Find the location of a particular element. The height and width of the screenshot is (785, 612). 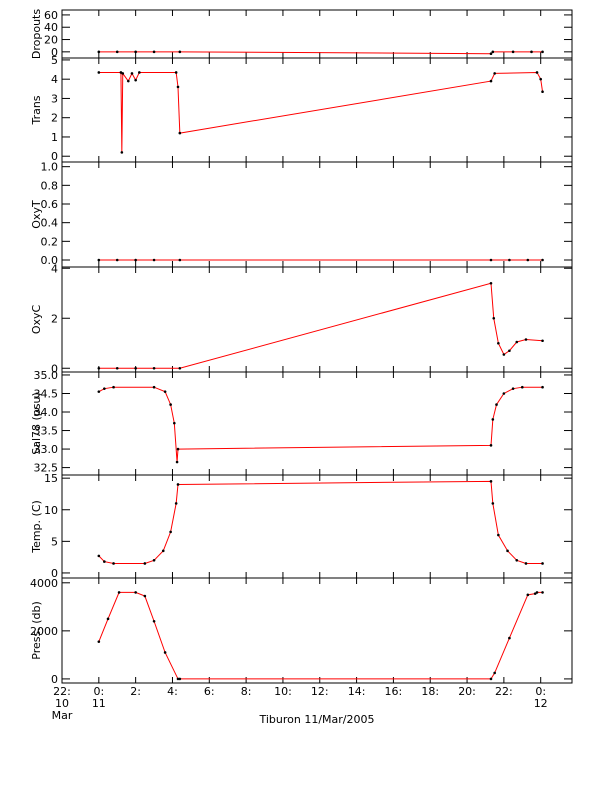

y-axis-label: Temp. (C) is located at coordinates (36, 527).